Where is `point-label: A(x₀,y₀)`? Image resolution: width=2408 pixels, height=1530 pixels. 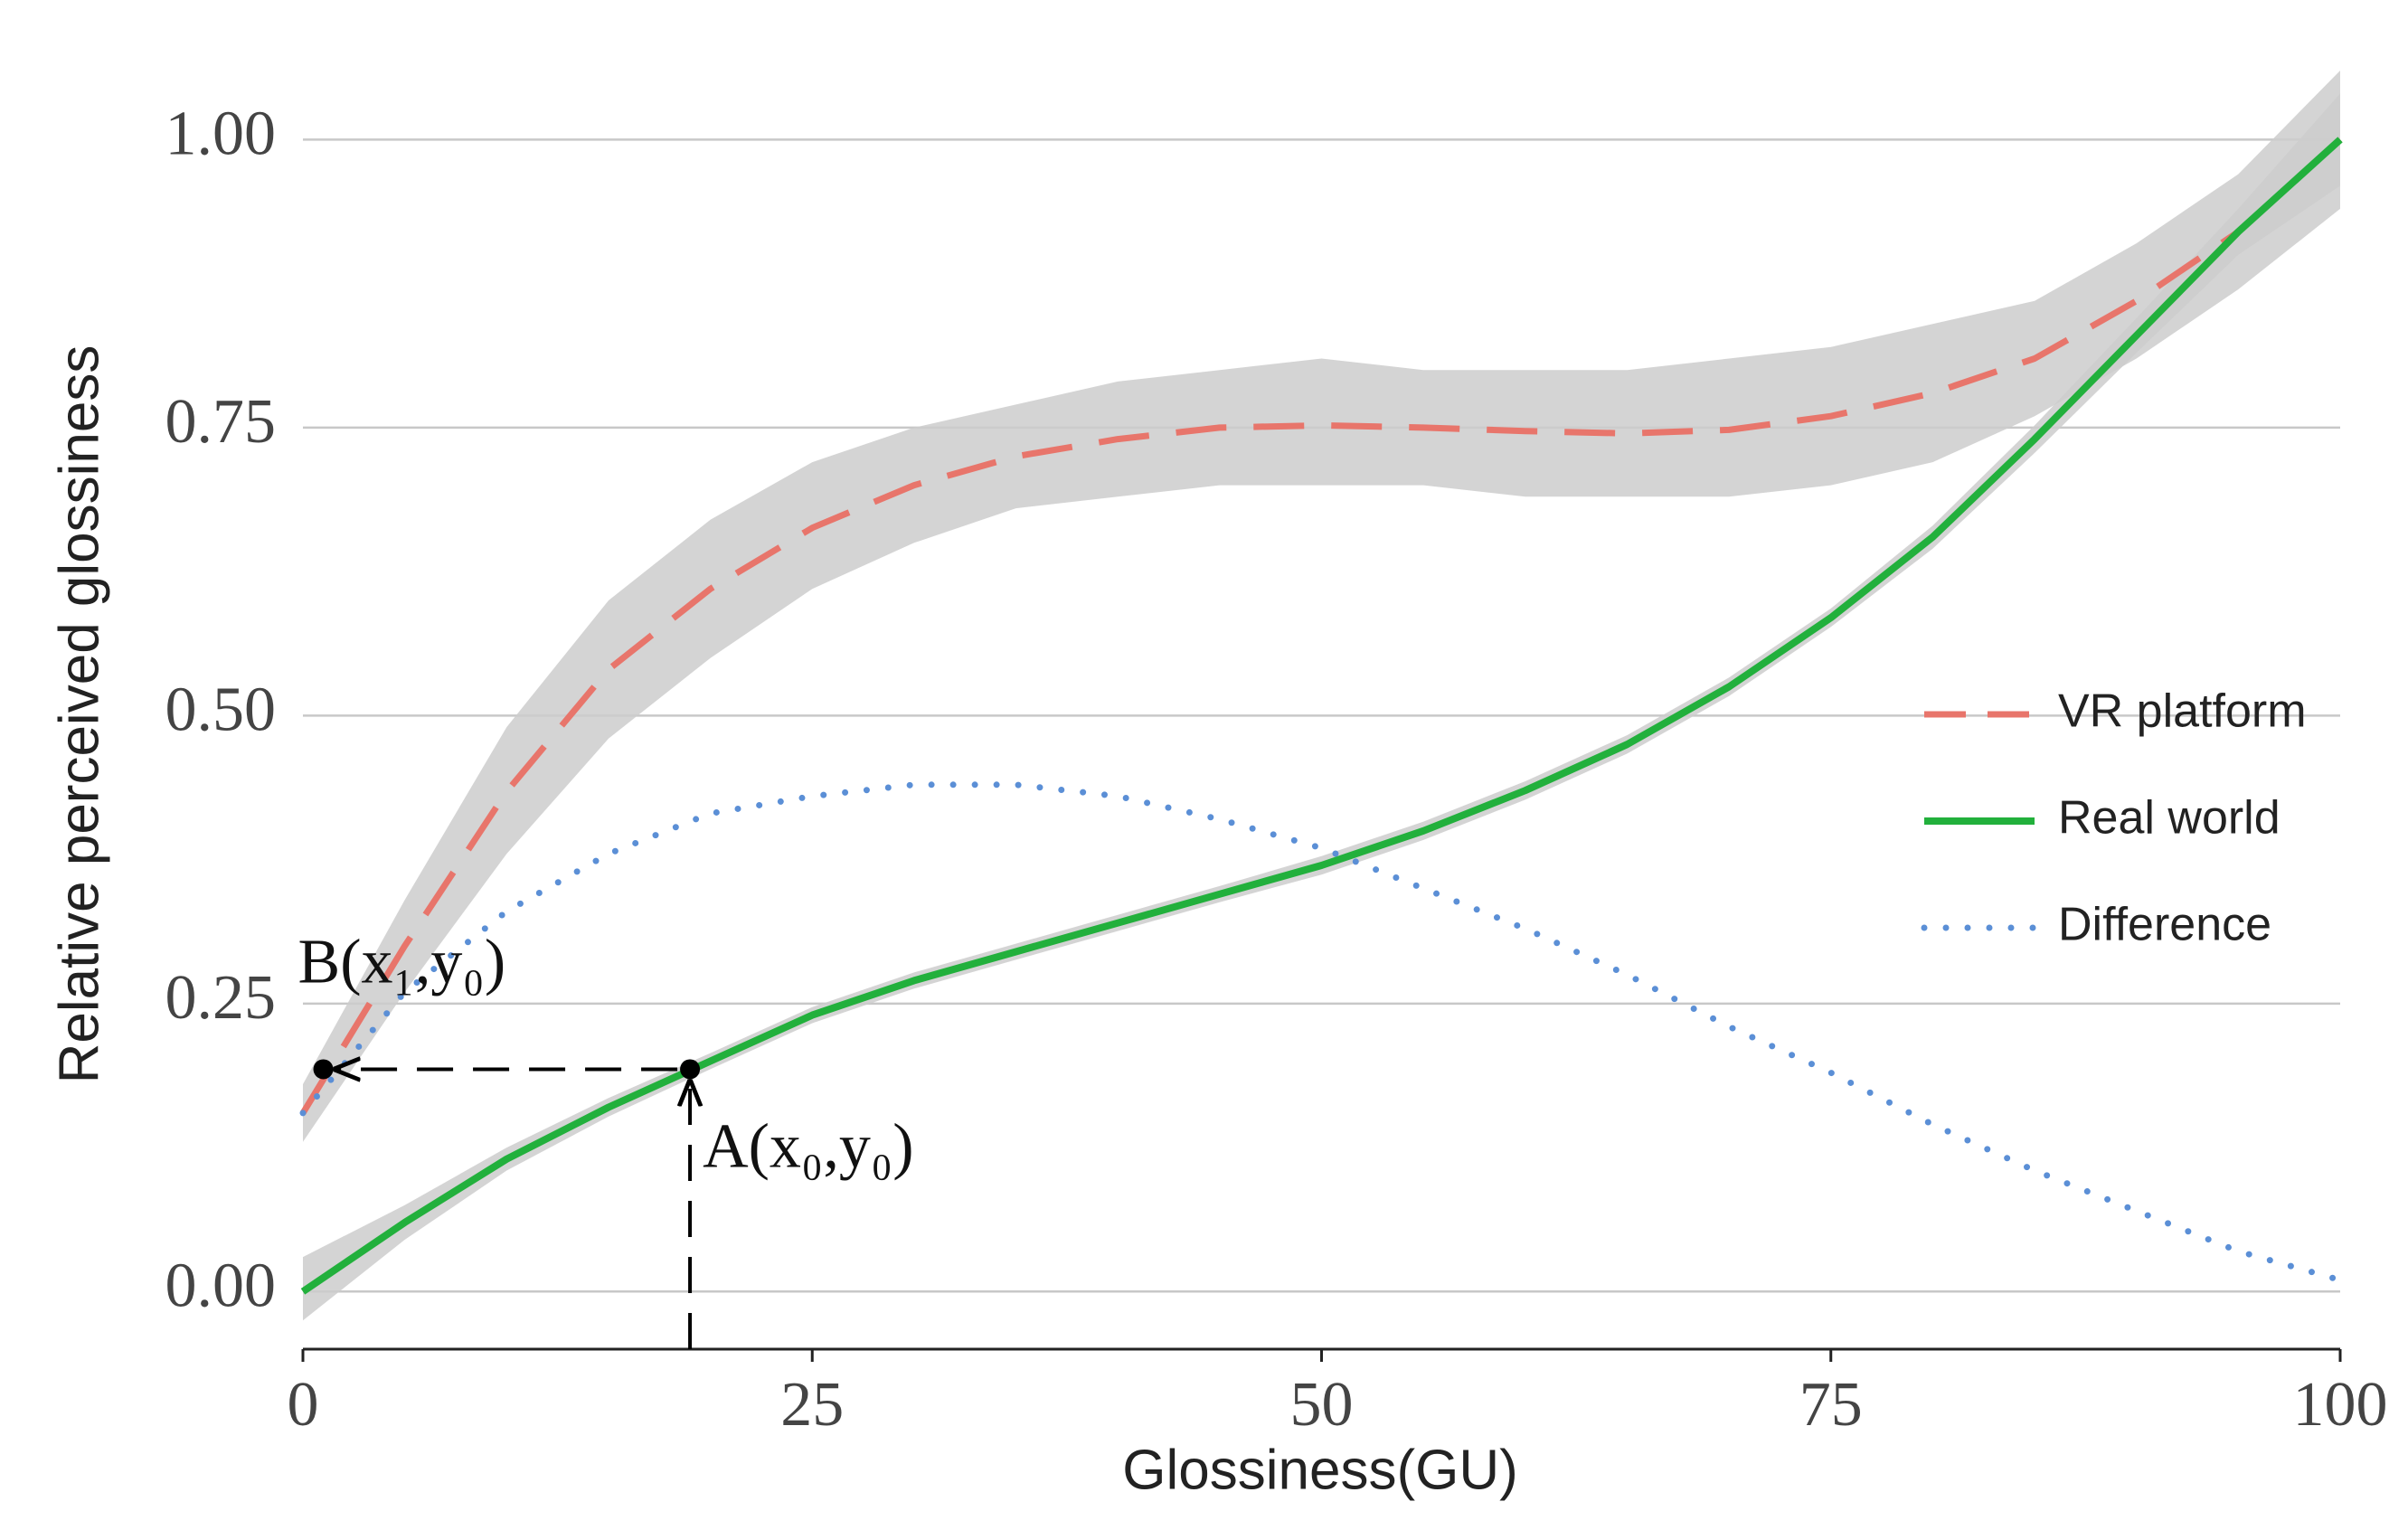
point-label: A(x₀,y₀) is located at coordinates (808, 1147).